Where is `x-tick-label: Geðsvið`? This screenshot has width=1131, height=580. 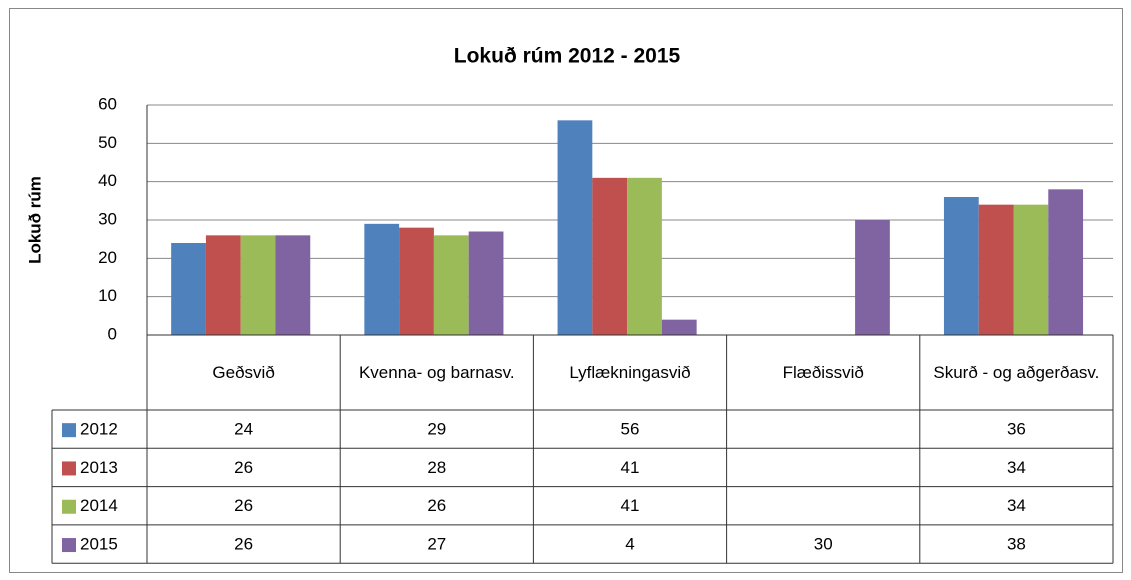
x-tick-label: Geðsvið is located at coordinates (243, 372).